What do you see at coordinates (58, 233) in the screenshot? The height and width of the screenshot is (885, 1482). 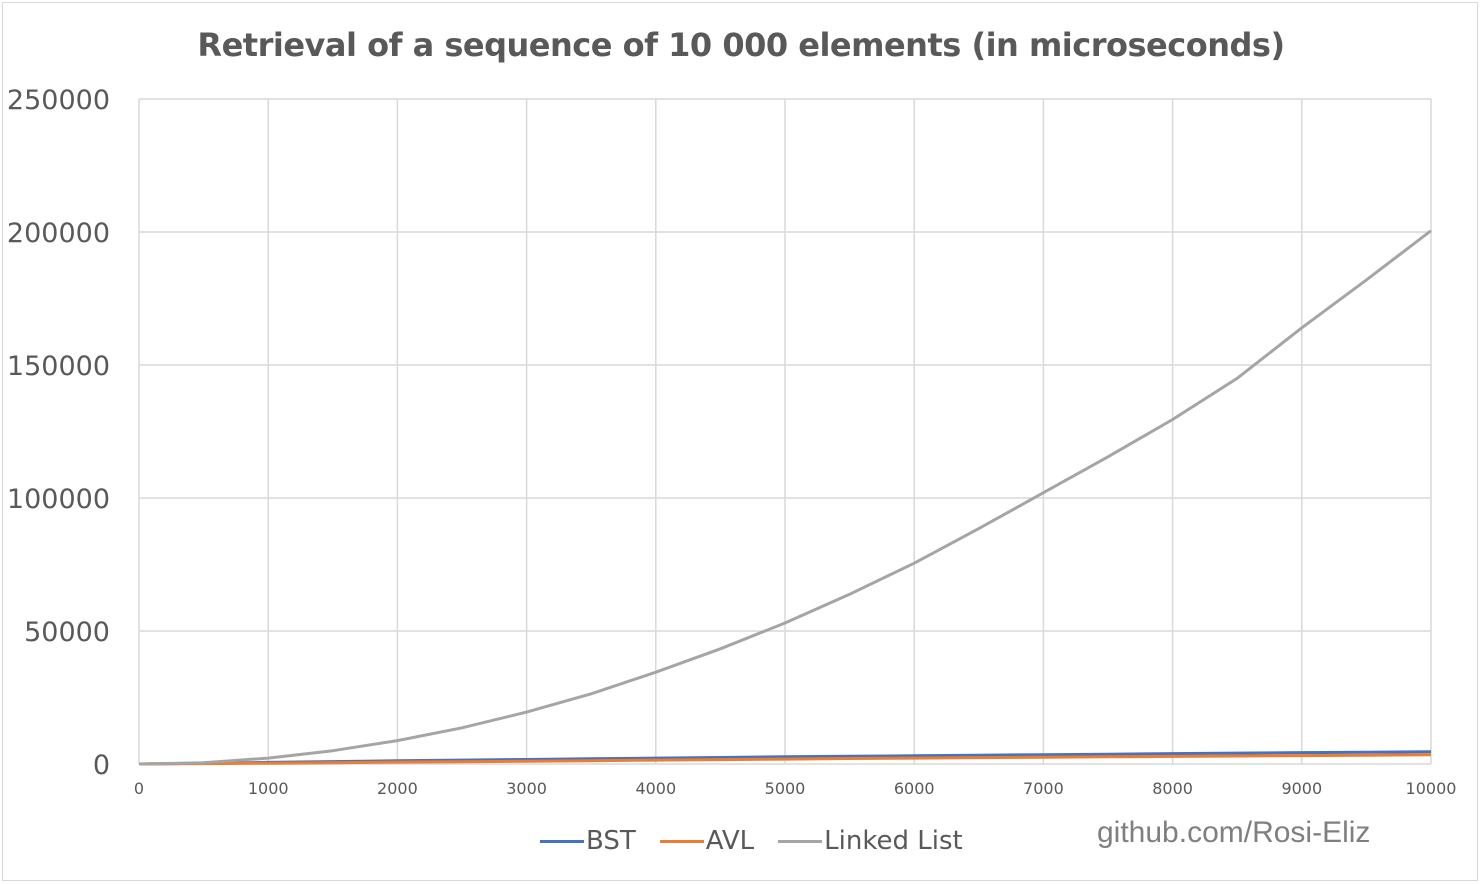 I see `y-tick-label: 200000` at bounding box center [58, 233].